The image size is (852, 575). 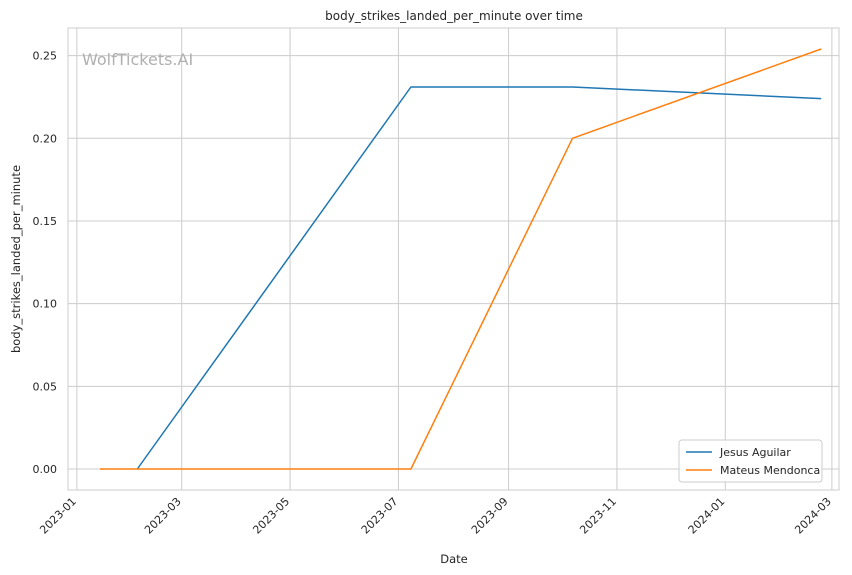 What do you see at coordinates (813, 516) in the screenshot?
I see `x-tick-label: 2024-03` at bounding box center [813, 516].